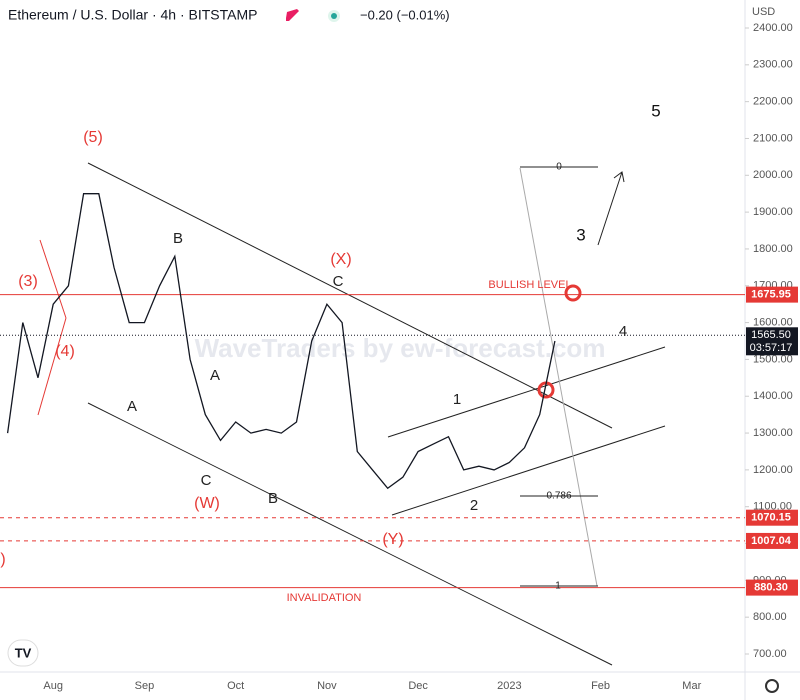 The image size is (800, 700). I want to click on fib-line, so click(558, 377).